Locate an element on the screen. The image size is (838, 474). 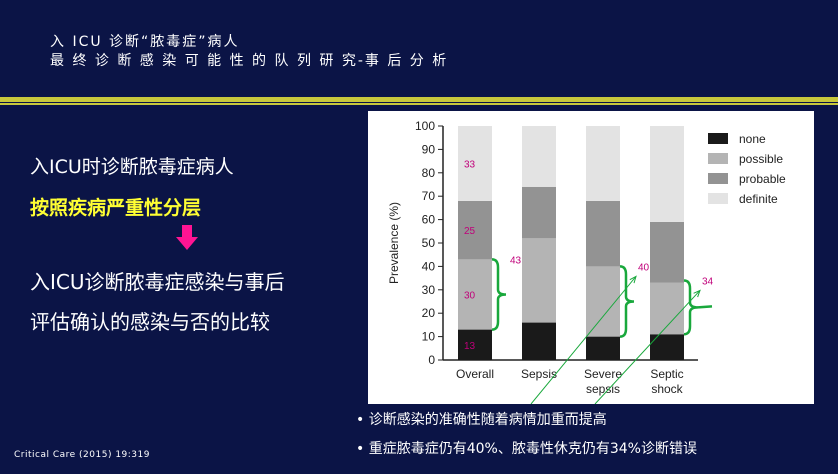
x-tick-label: sepsis is located at coordinates (603, 389).